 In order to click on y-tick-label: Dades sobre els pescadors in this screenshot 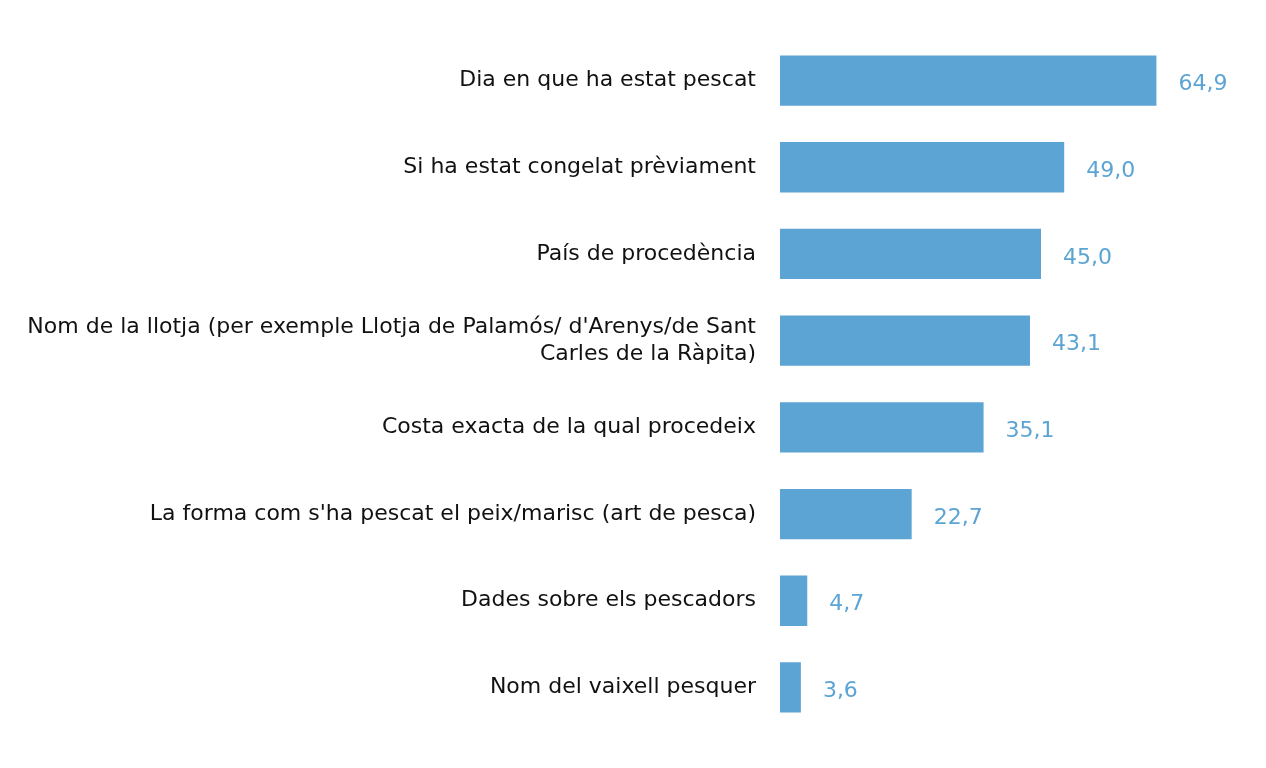, I will do `click(608, 599)`.